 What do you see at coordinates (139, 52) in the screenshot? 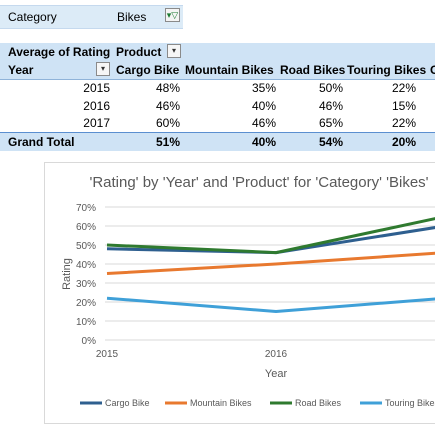
I see `column-field-label: Product` at bounding box center [139, 52].